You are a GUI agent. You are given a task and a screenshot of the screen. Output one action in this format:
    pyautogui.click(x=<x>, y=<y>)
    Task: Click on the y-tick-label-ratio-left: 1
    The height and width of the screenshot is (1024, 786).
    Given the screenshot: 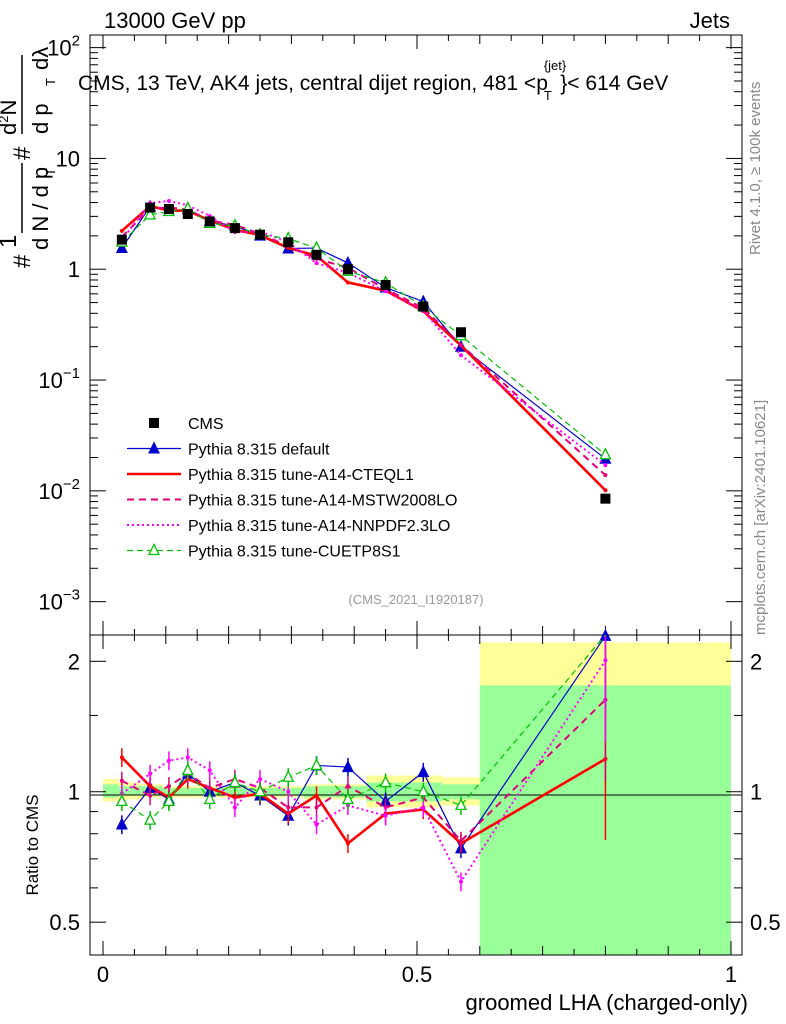 What is the action you would take?
    pyautogui.click(x=74, y=792)
    